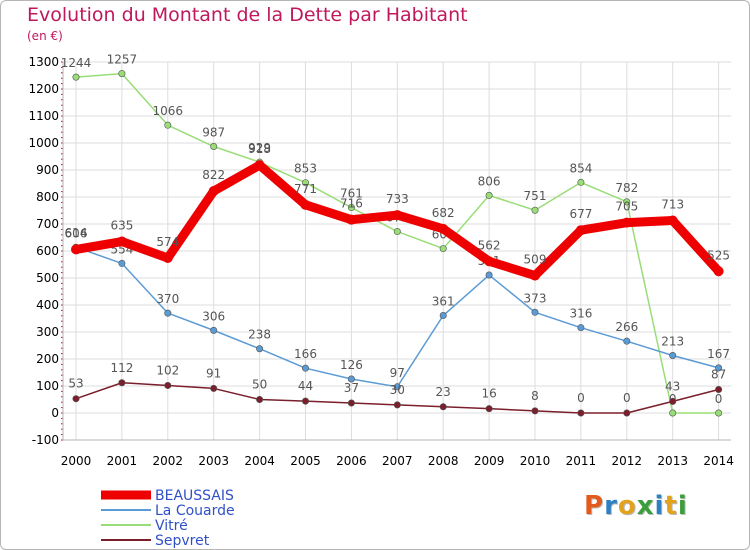 The height and width of the screenshot is (550, 750). I want to click on x-tick-label: 2014, so click(718, 461).